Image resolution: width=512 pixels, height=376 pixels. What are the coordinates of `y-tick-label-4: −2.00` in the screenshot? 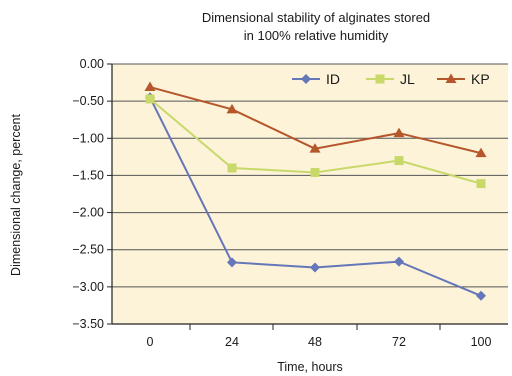 It's located at (88, 213).